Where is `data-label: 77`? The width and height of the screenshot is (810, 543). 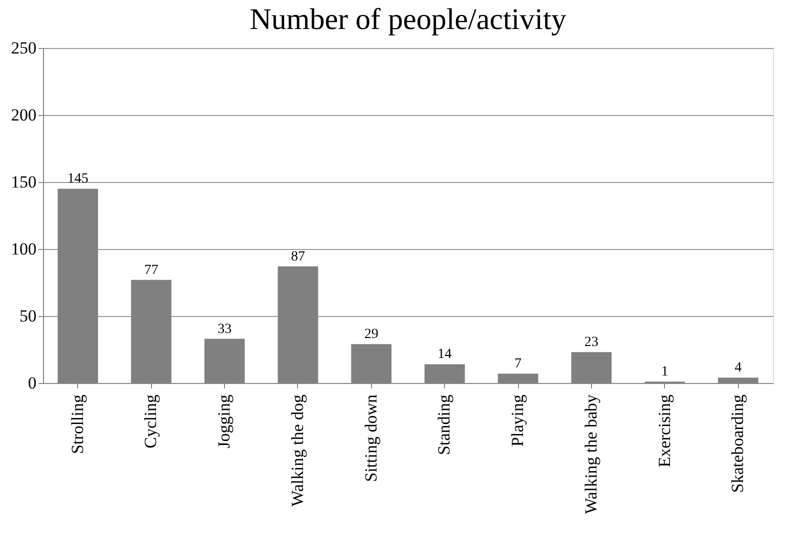 data-label: 77 is located at coordinates (151, 270).